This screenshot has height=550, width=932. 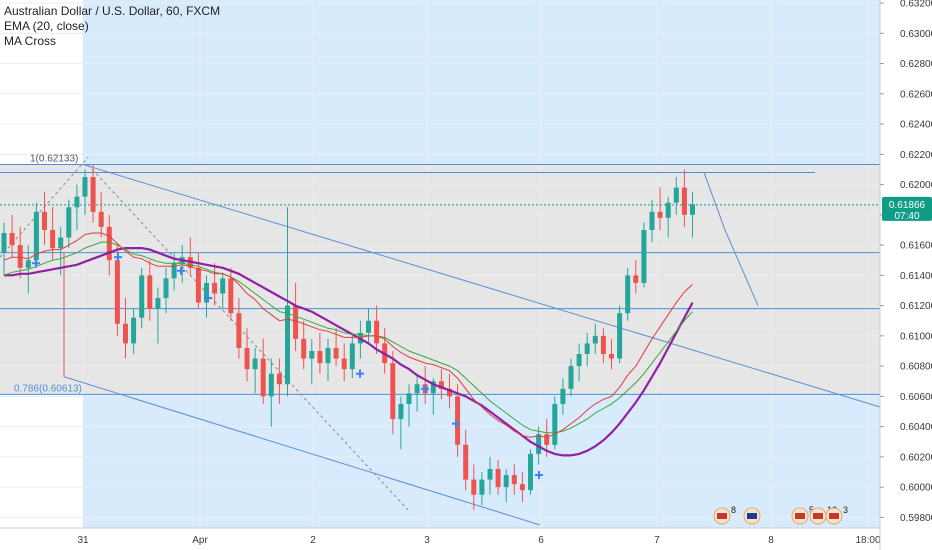 I want to click on au-flag-icon, so click(x=752, y=516).